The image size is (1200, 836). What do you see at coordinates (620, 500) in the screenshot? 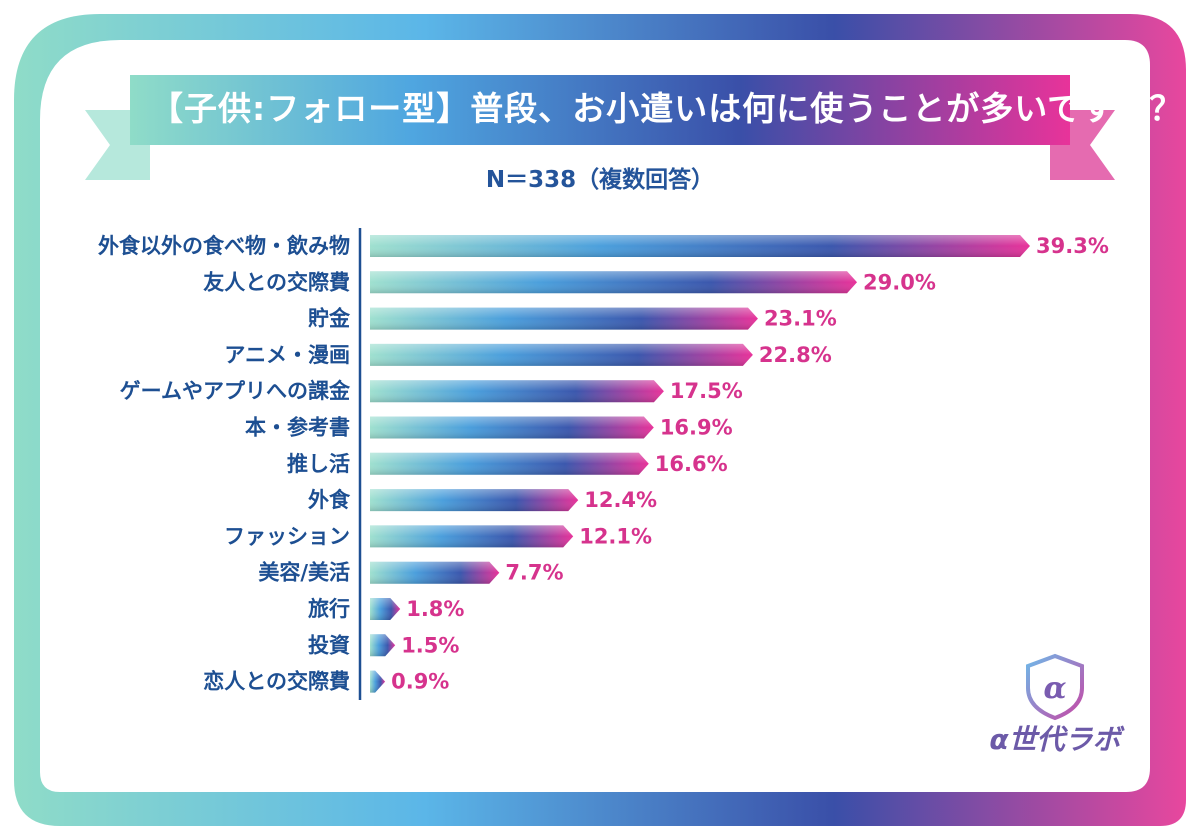
I see `value-label-7: 12.4%` at bounding box center [620, 500].